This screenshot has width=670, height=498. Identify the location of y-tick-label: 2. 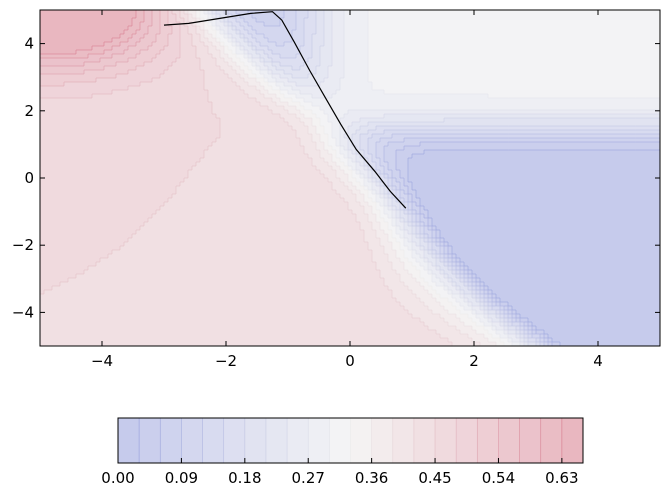
(29, 111).